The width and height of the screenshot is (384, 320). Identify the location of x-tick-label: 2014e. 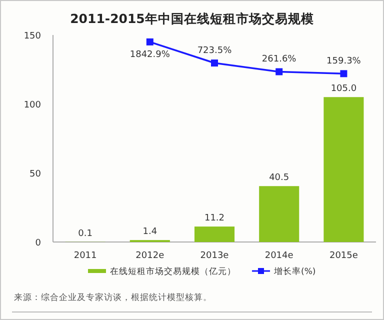
(279, 256).